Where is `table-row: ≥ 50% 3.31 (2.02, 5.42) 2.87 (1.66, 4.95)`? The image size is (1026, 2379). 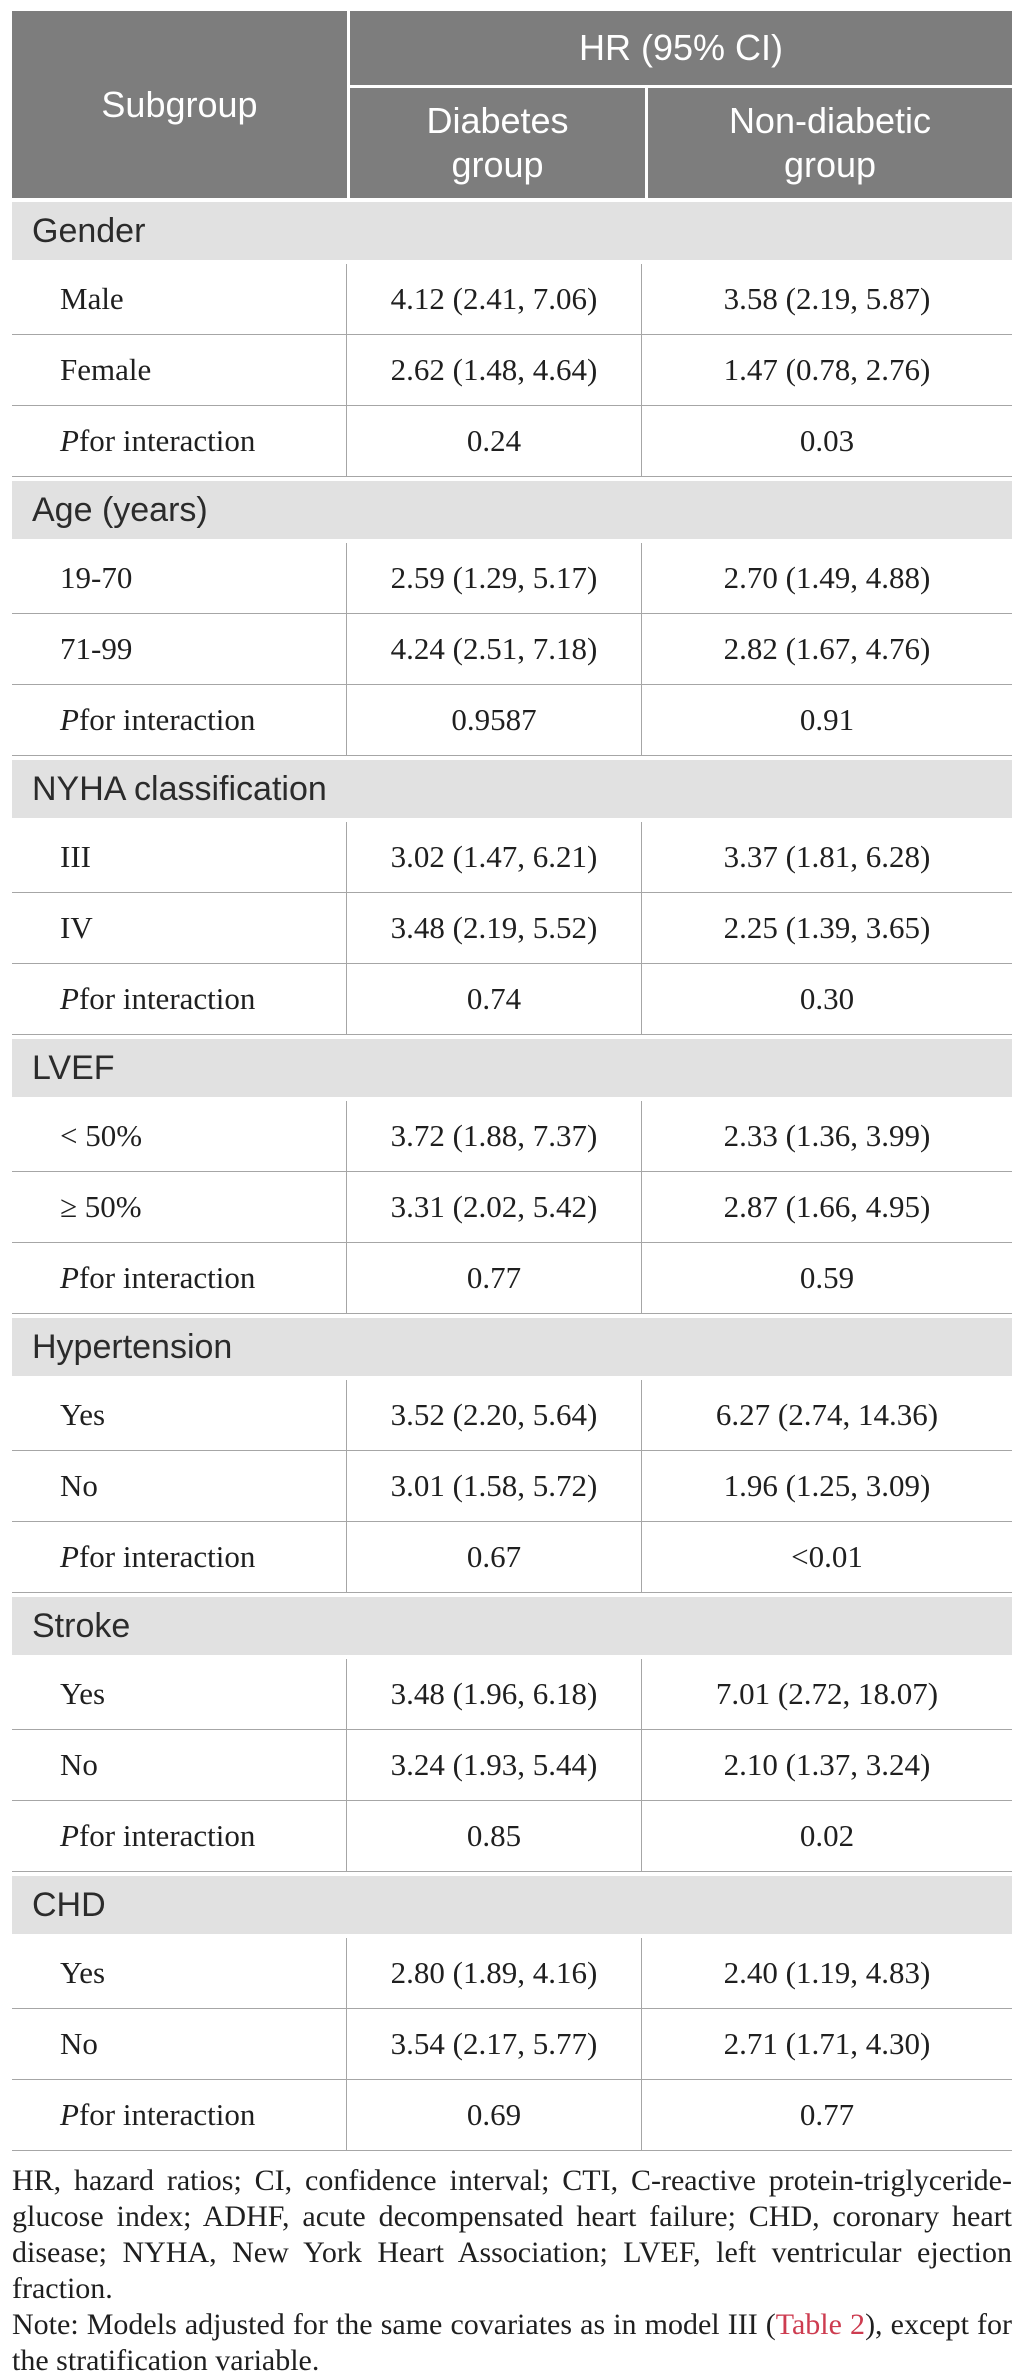
table-row: ≥ 50% 3.31 (2.02, 5.42) 2.87 (1.66, 4.95) is located at coordinates (512, 1207).